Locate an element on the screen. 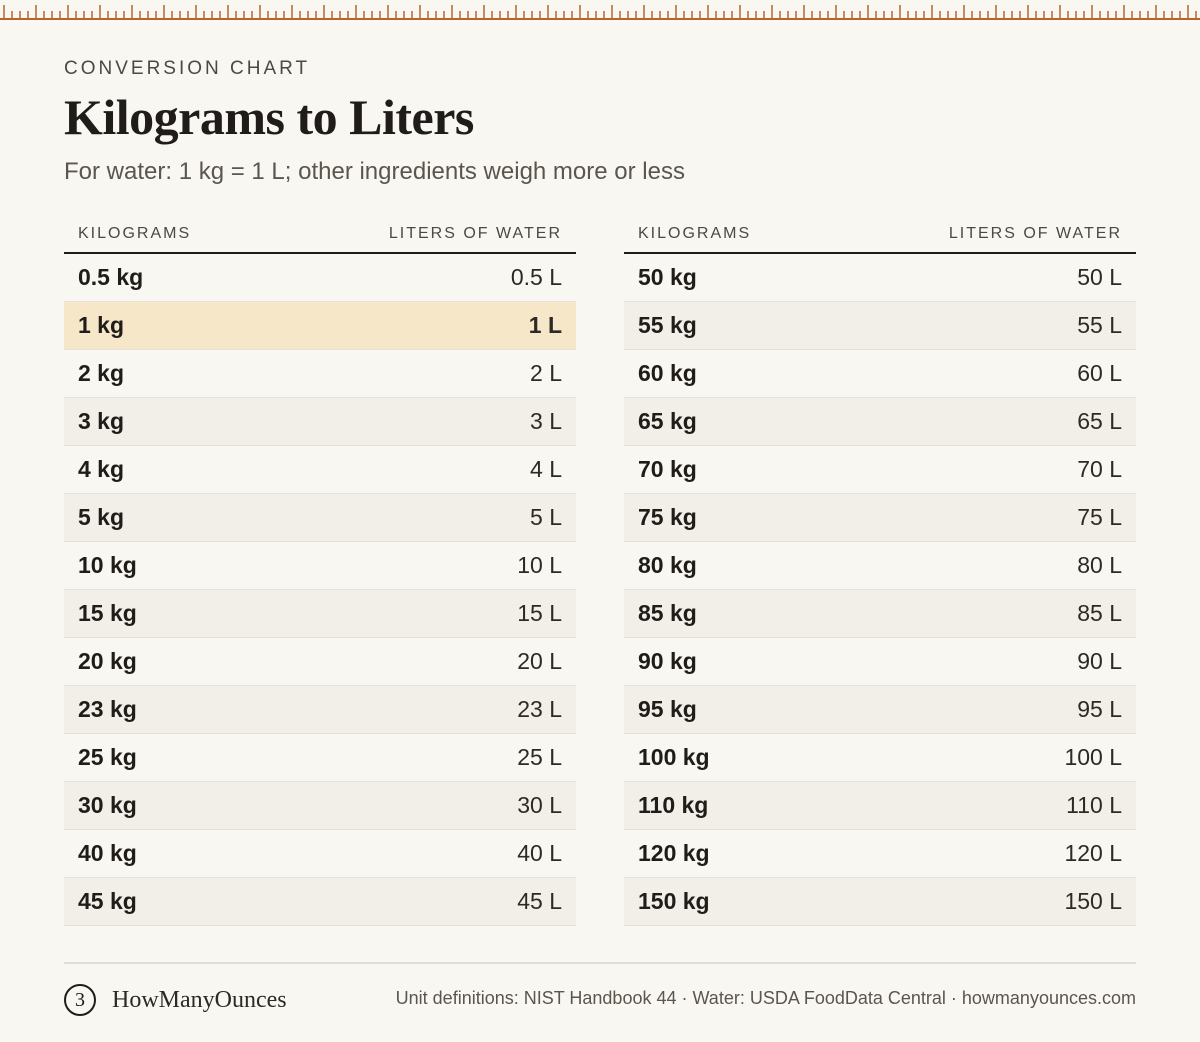  liters-cell: 85 L is located at coordinates (1099, 613).